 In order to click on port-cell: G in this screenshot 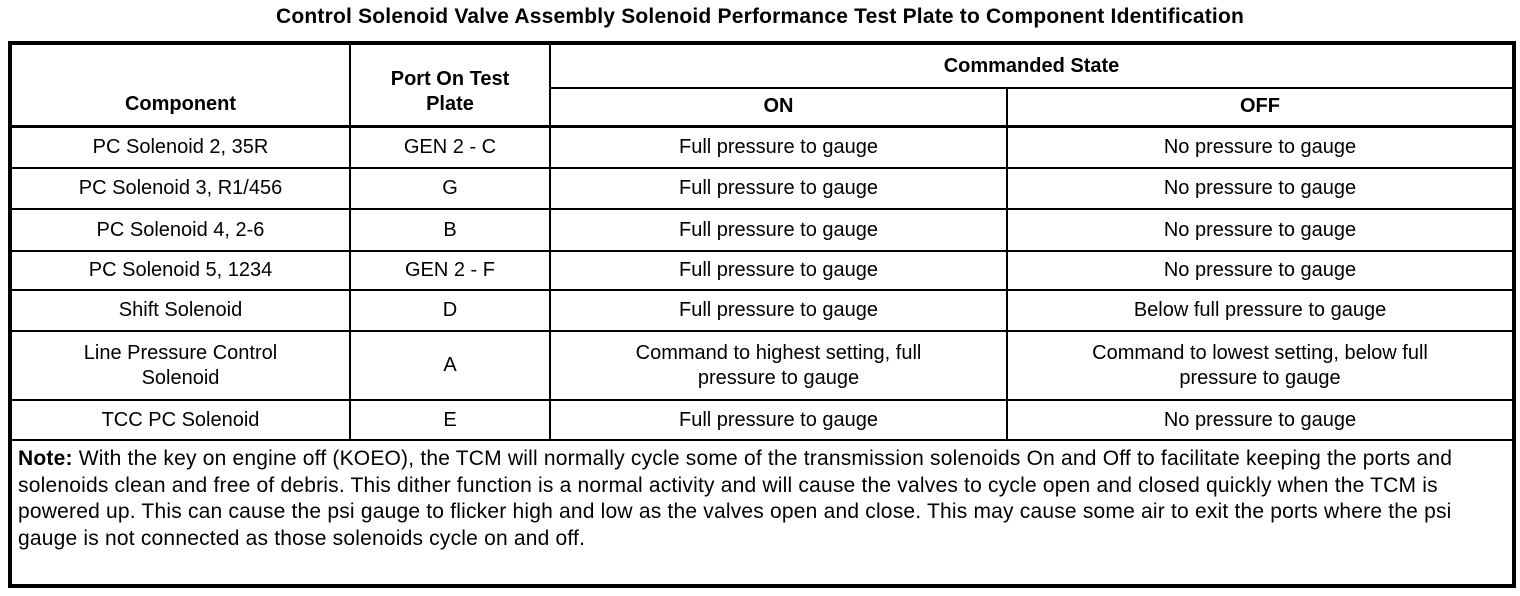, I will do `click(450, 188)`.